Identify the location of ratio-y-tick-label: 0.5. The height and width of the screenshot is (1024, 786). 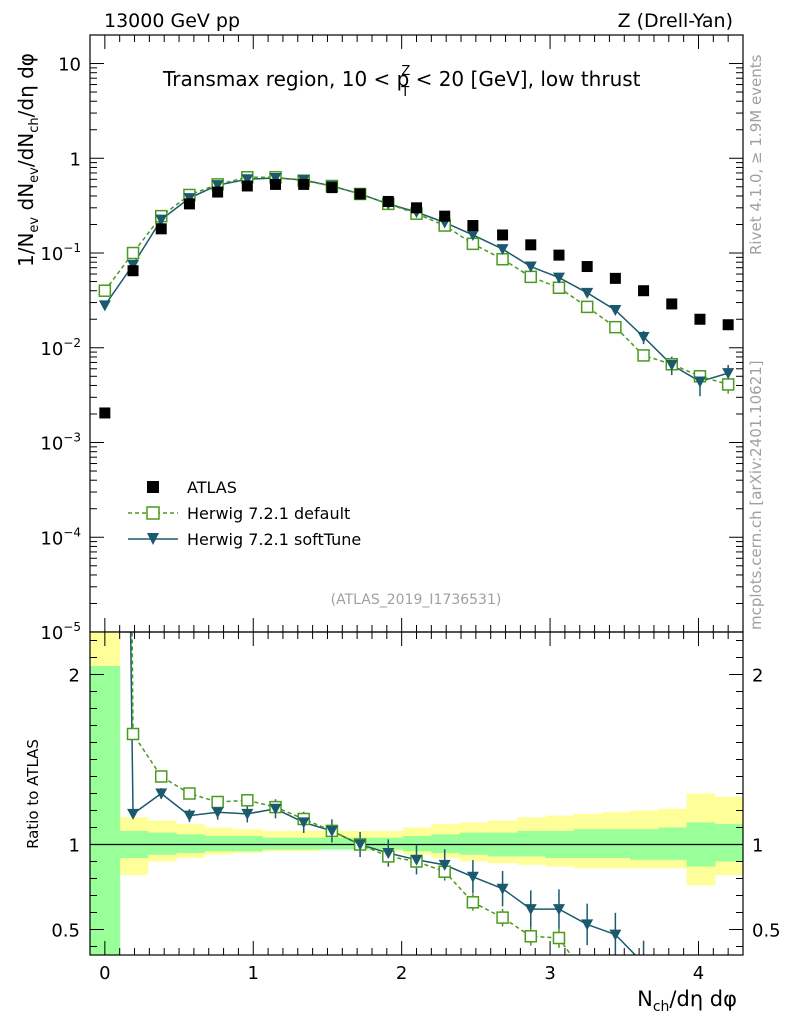
(65, 931).